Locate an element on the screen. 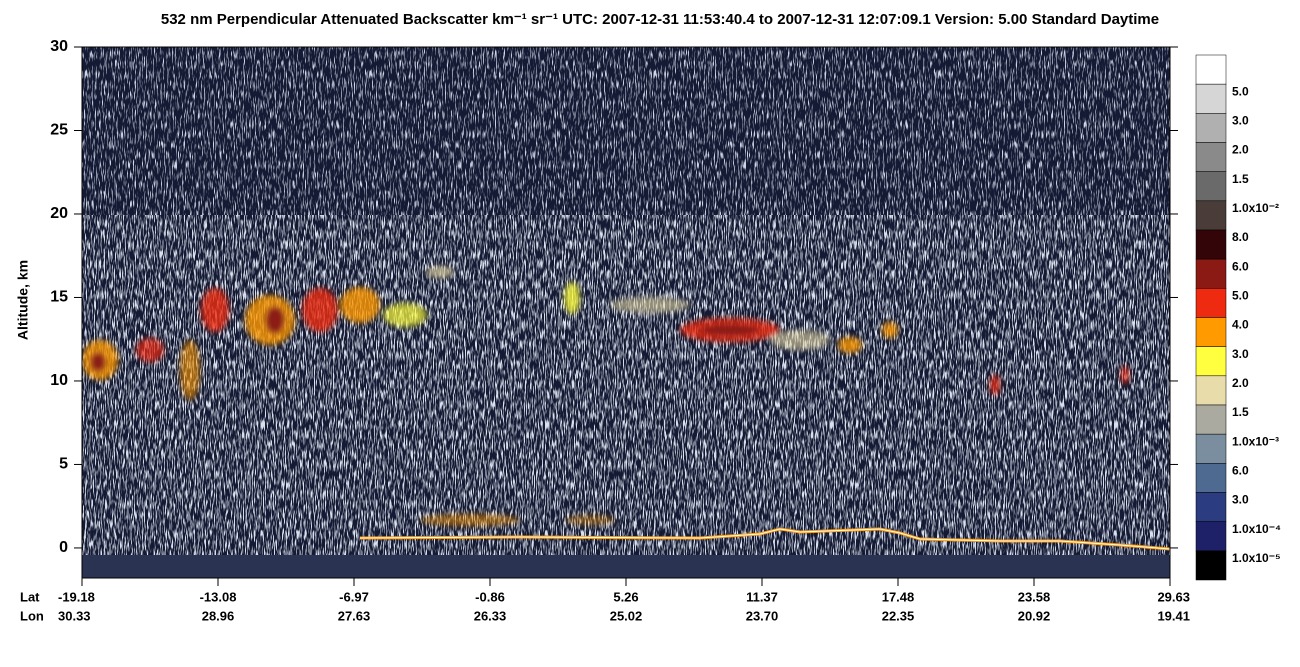  lat-tick-label: -0.86 is located at coordinates (490, 596).